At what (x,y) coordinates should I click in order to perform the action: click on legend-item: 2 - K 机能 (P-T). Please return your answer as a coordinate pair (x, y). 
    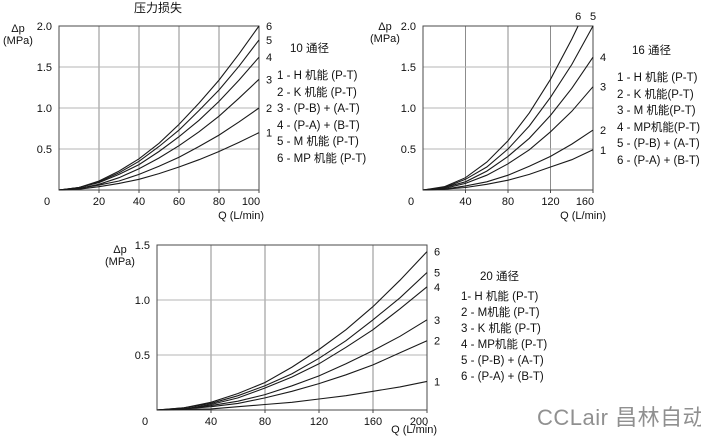
    Looking at the image, I should click on (317, 92).